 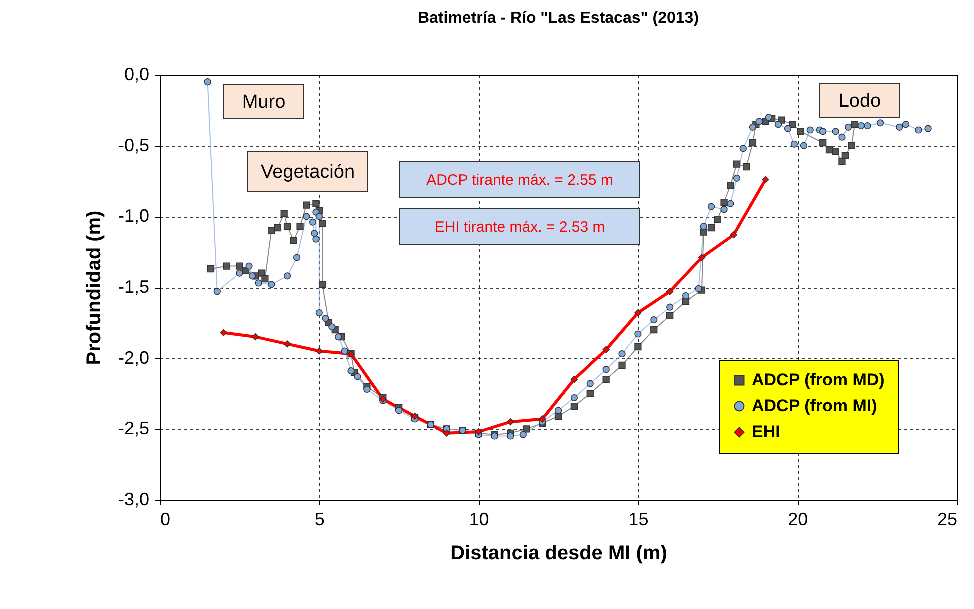 I want to click on y-tick-label: -3,0, so click(x=134, y=500).